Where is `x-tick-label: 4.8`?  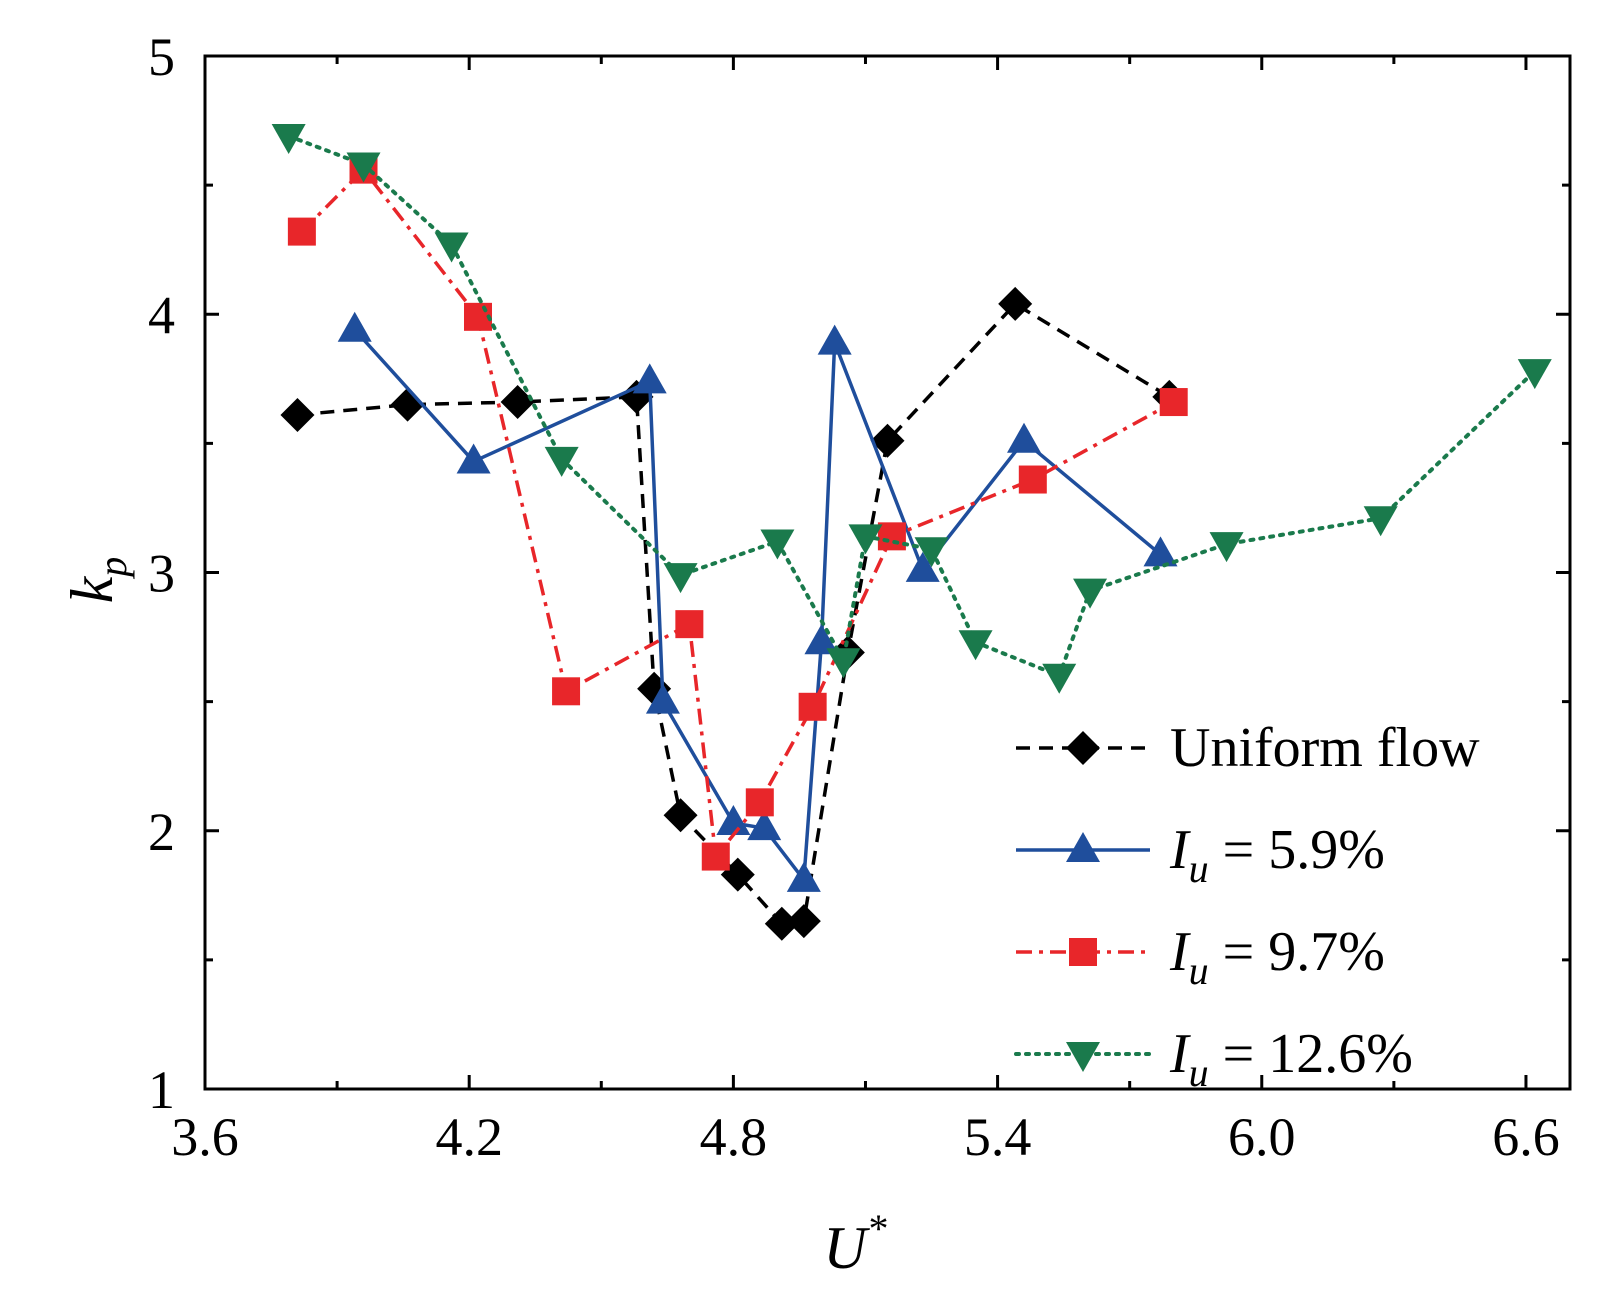 x-tick-label: 4.8 is located at coordinates (734, 1137).